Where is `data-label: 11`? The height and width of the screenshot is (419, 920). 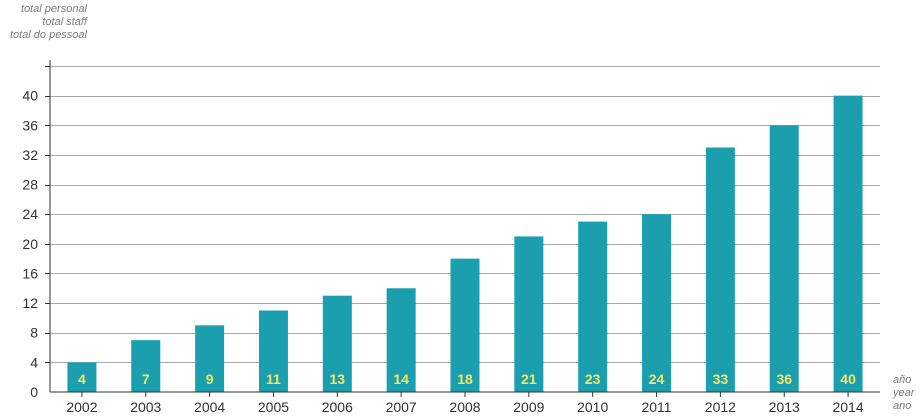
data-label: 11 is located at coordinates (273, 379).